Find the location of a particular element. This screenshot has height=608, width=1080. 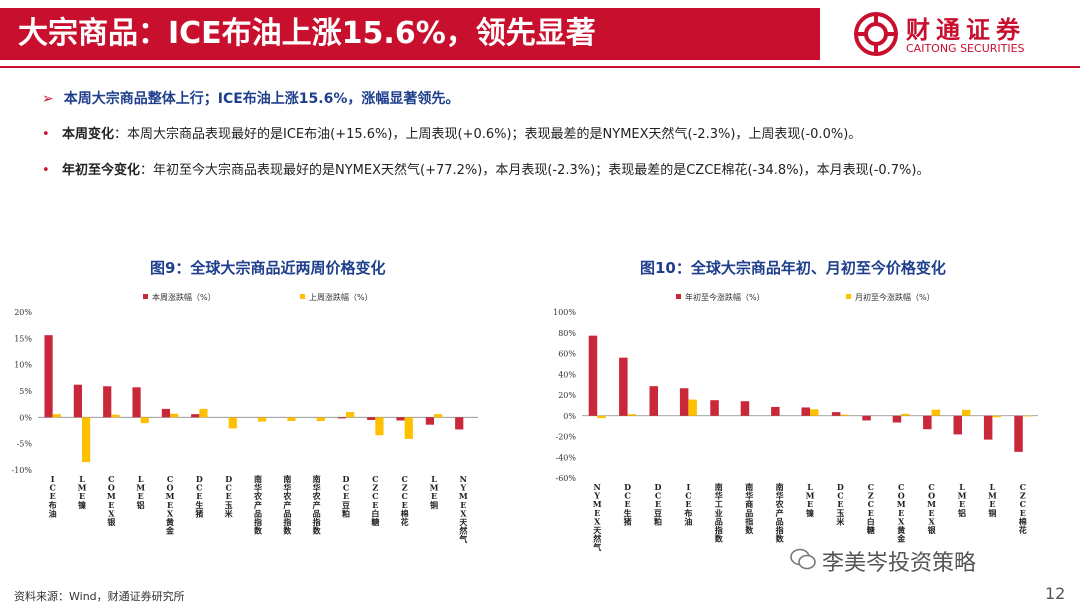

wechat-icon is located at coordinates (803, 559).